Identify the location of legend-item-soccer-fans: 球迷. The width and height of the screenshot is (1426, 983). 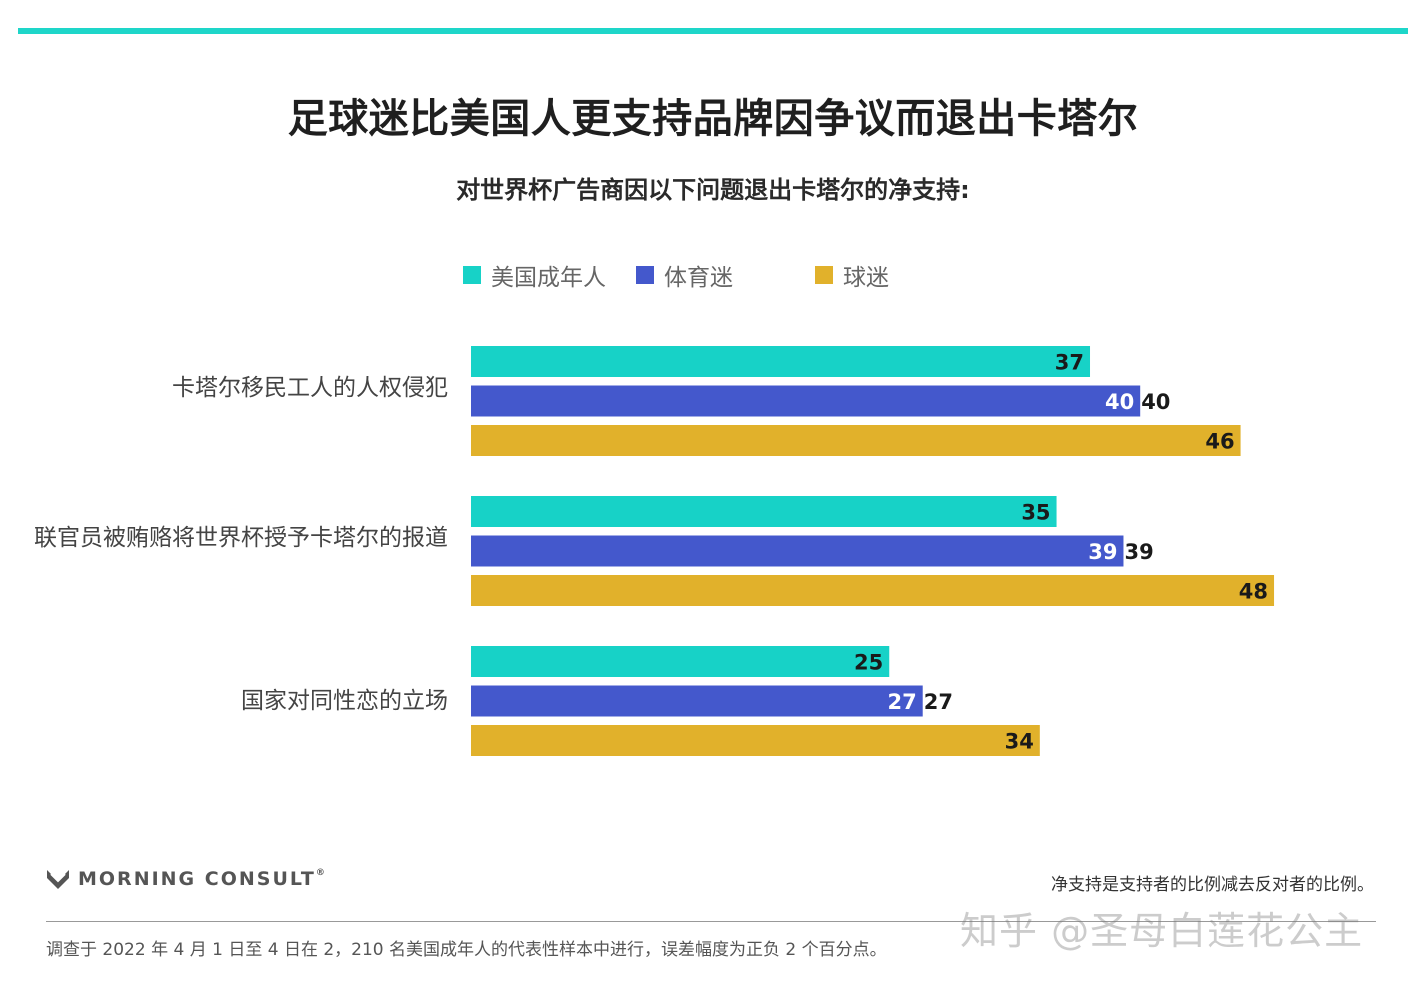
(852, 275).